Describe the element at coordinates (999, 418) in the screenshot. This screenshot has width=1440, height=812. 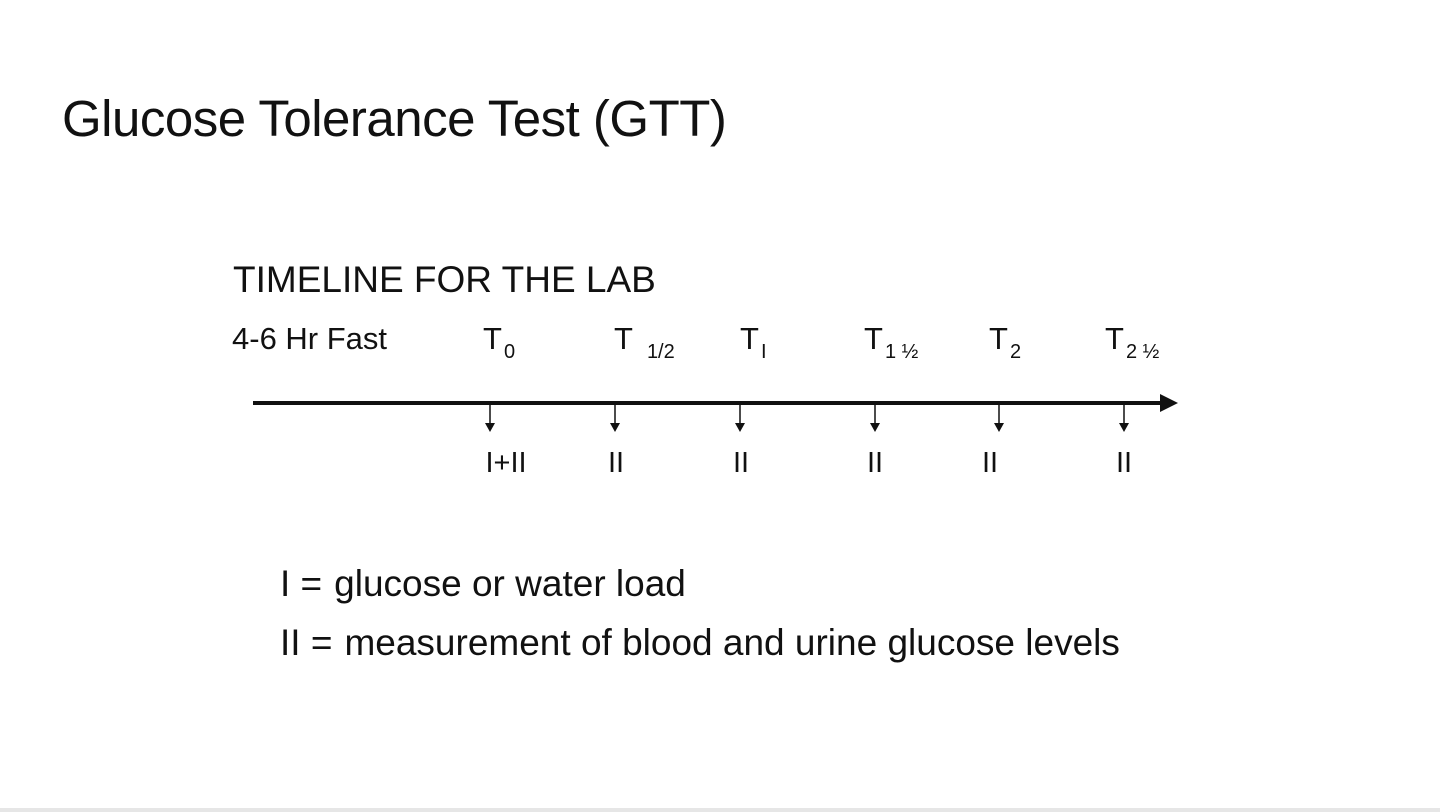
I see `tick-arrow-t2` at that location.